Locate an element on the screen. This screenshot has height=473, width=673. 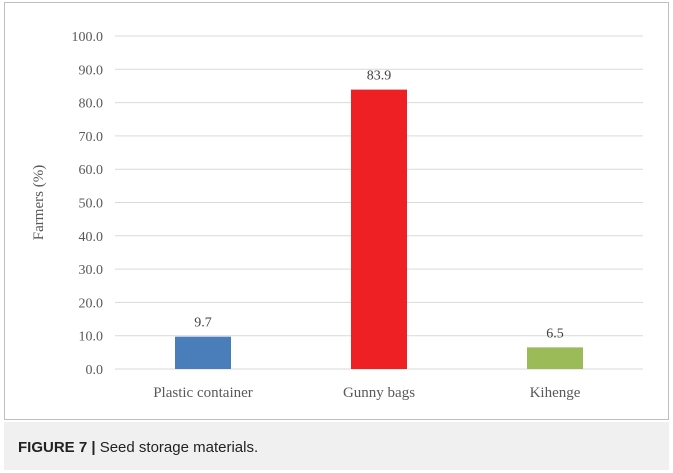
y-tick-label: 80.0 is located at coordinates (91, 104).